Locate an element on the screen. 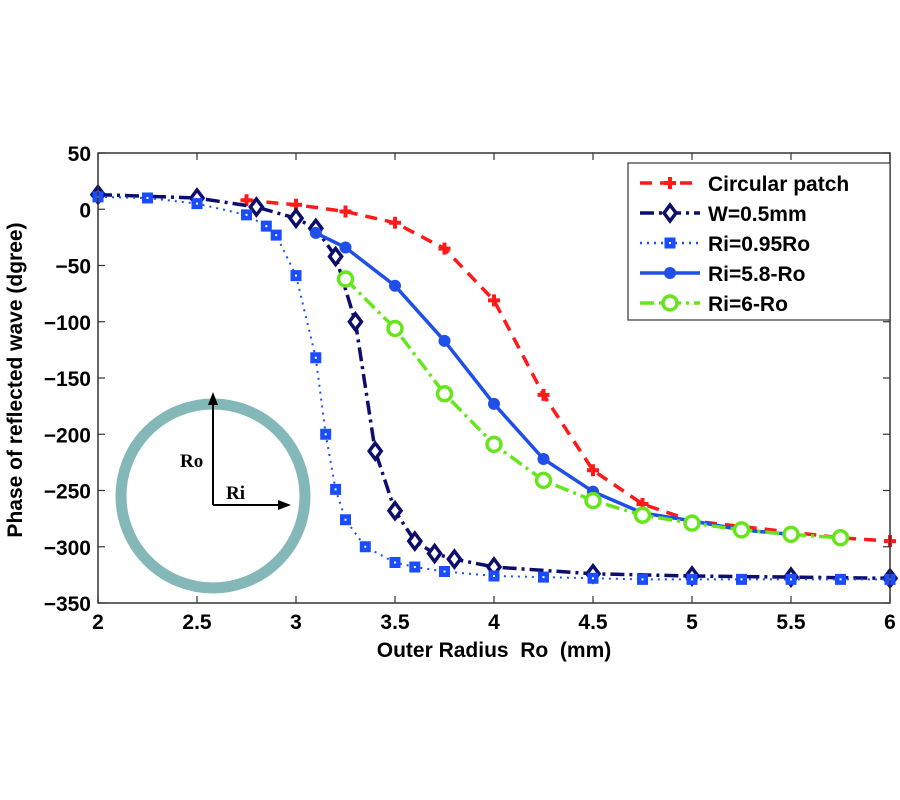 The height and width of the screenshot is (800, 900). legend-item: Ri=6-Ro is located at coordinates (714, 304).